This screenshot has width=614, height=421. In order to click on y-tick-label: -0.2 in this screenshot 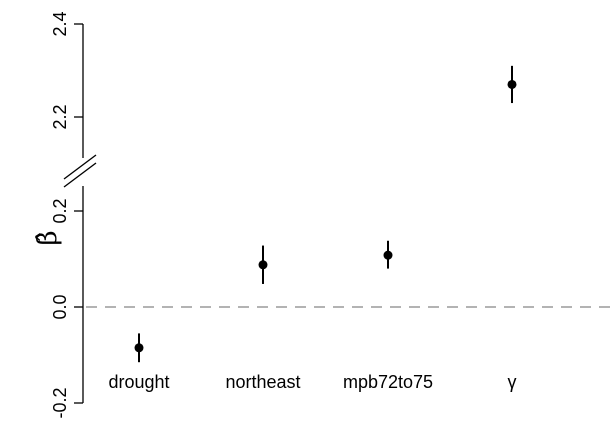, I will do `click(60, 402)`.